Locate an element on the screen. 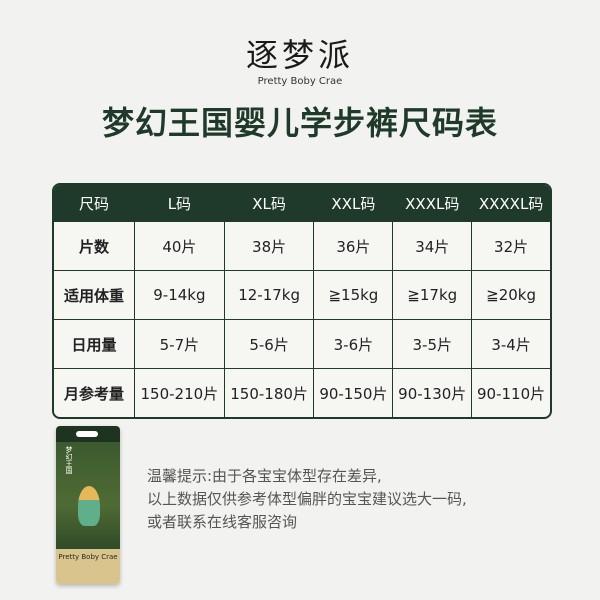 The width and height of the screenshot is (600, 600). fairy-illustration is located at coordinates (89, 506).